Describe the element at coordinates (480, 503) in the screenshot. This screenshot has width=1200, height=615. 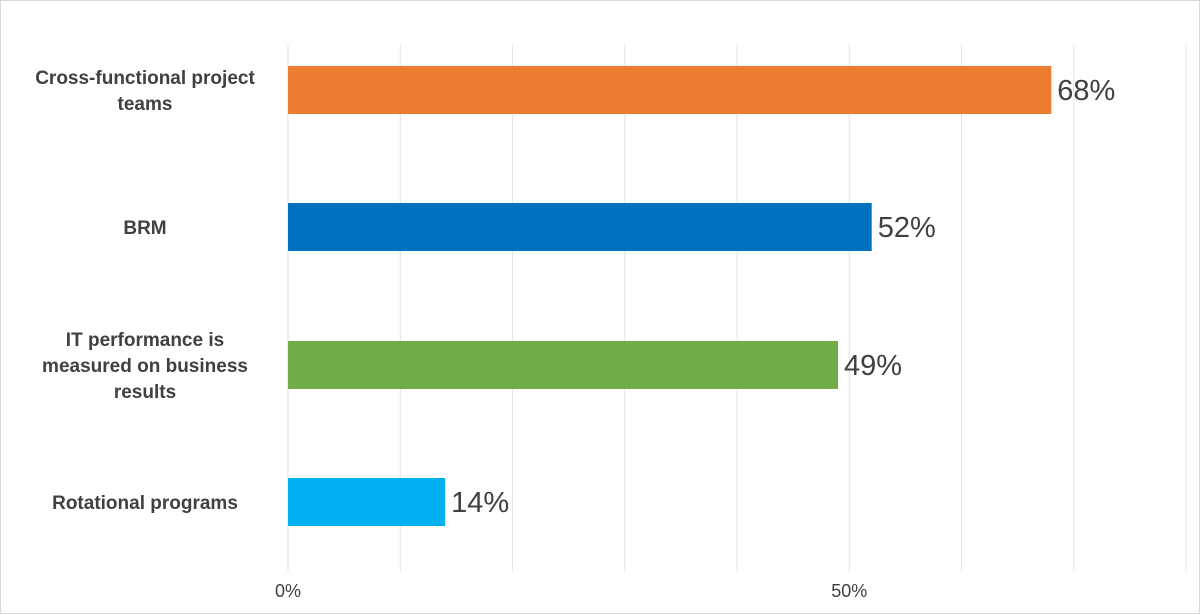
I see `value-label: 14%` at that location.